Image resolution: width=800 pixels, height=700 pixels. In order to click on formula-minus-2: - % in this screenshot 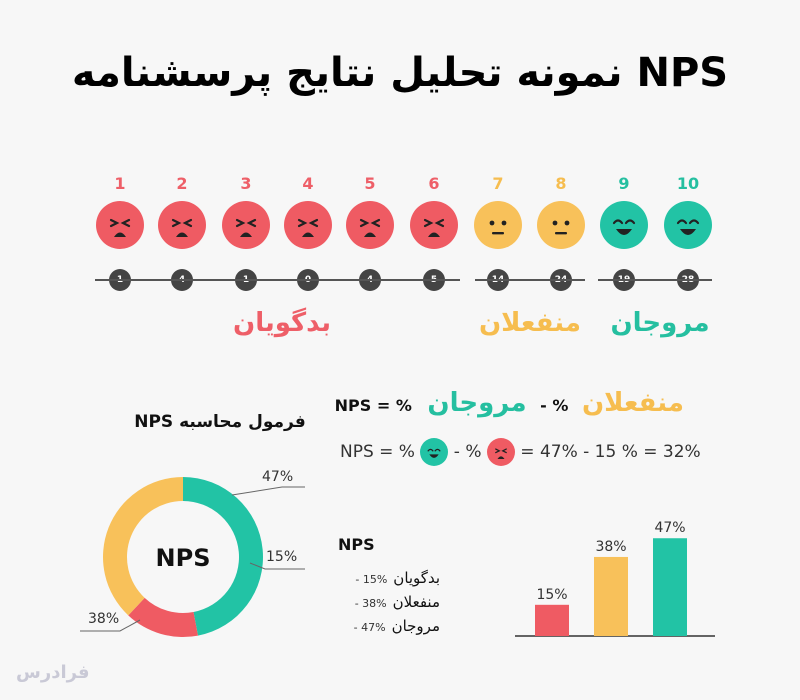, I will do `click(467, 452)`.